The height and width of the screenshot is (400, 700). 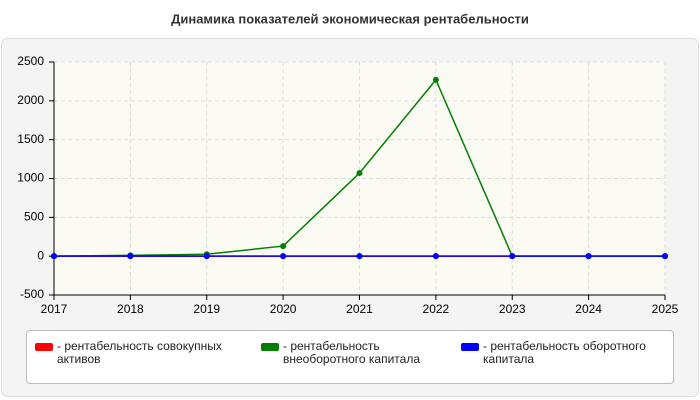 I want to click on legend-item: - рентабельность внеоборотного капитала, so click(x=362, y=353).